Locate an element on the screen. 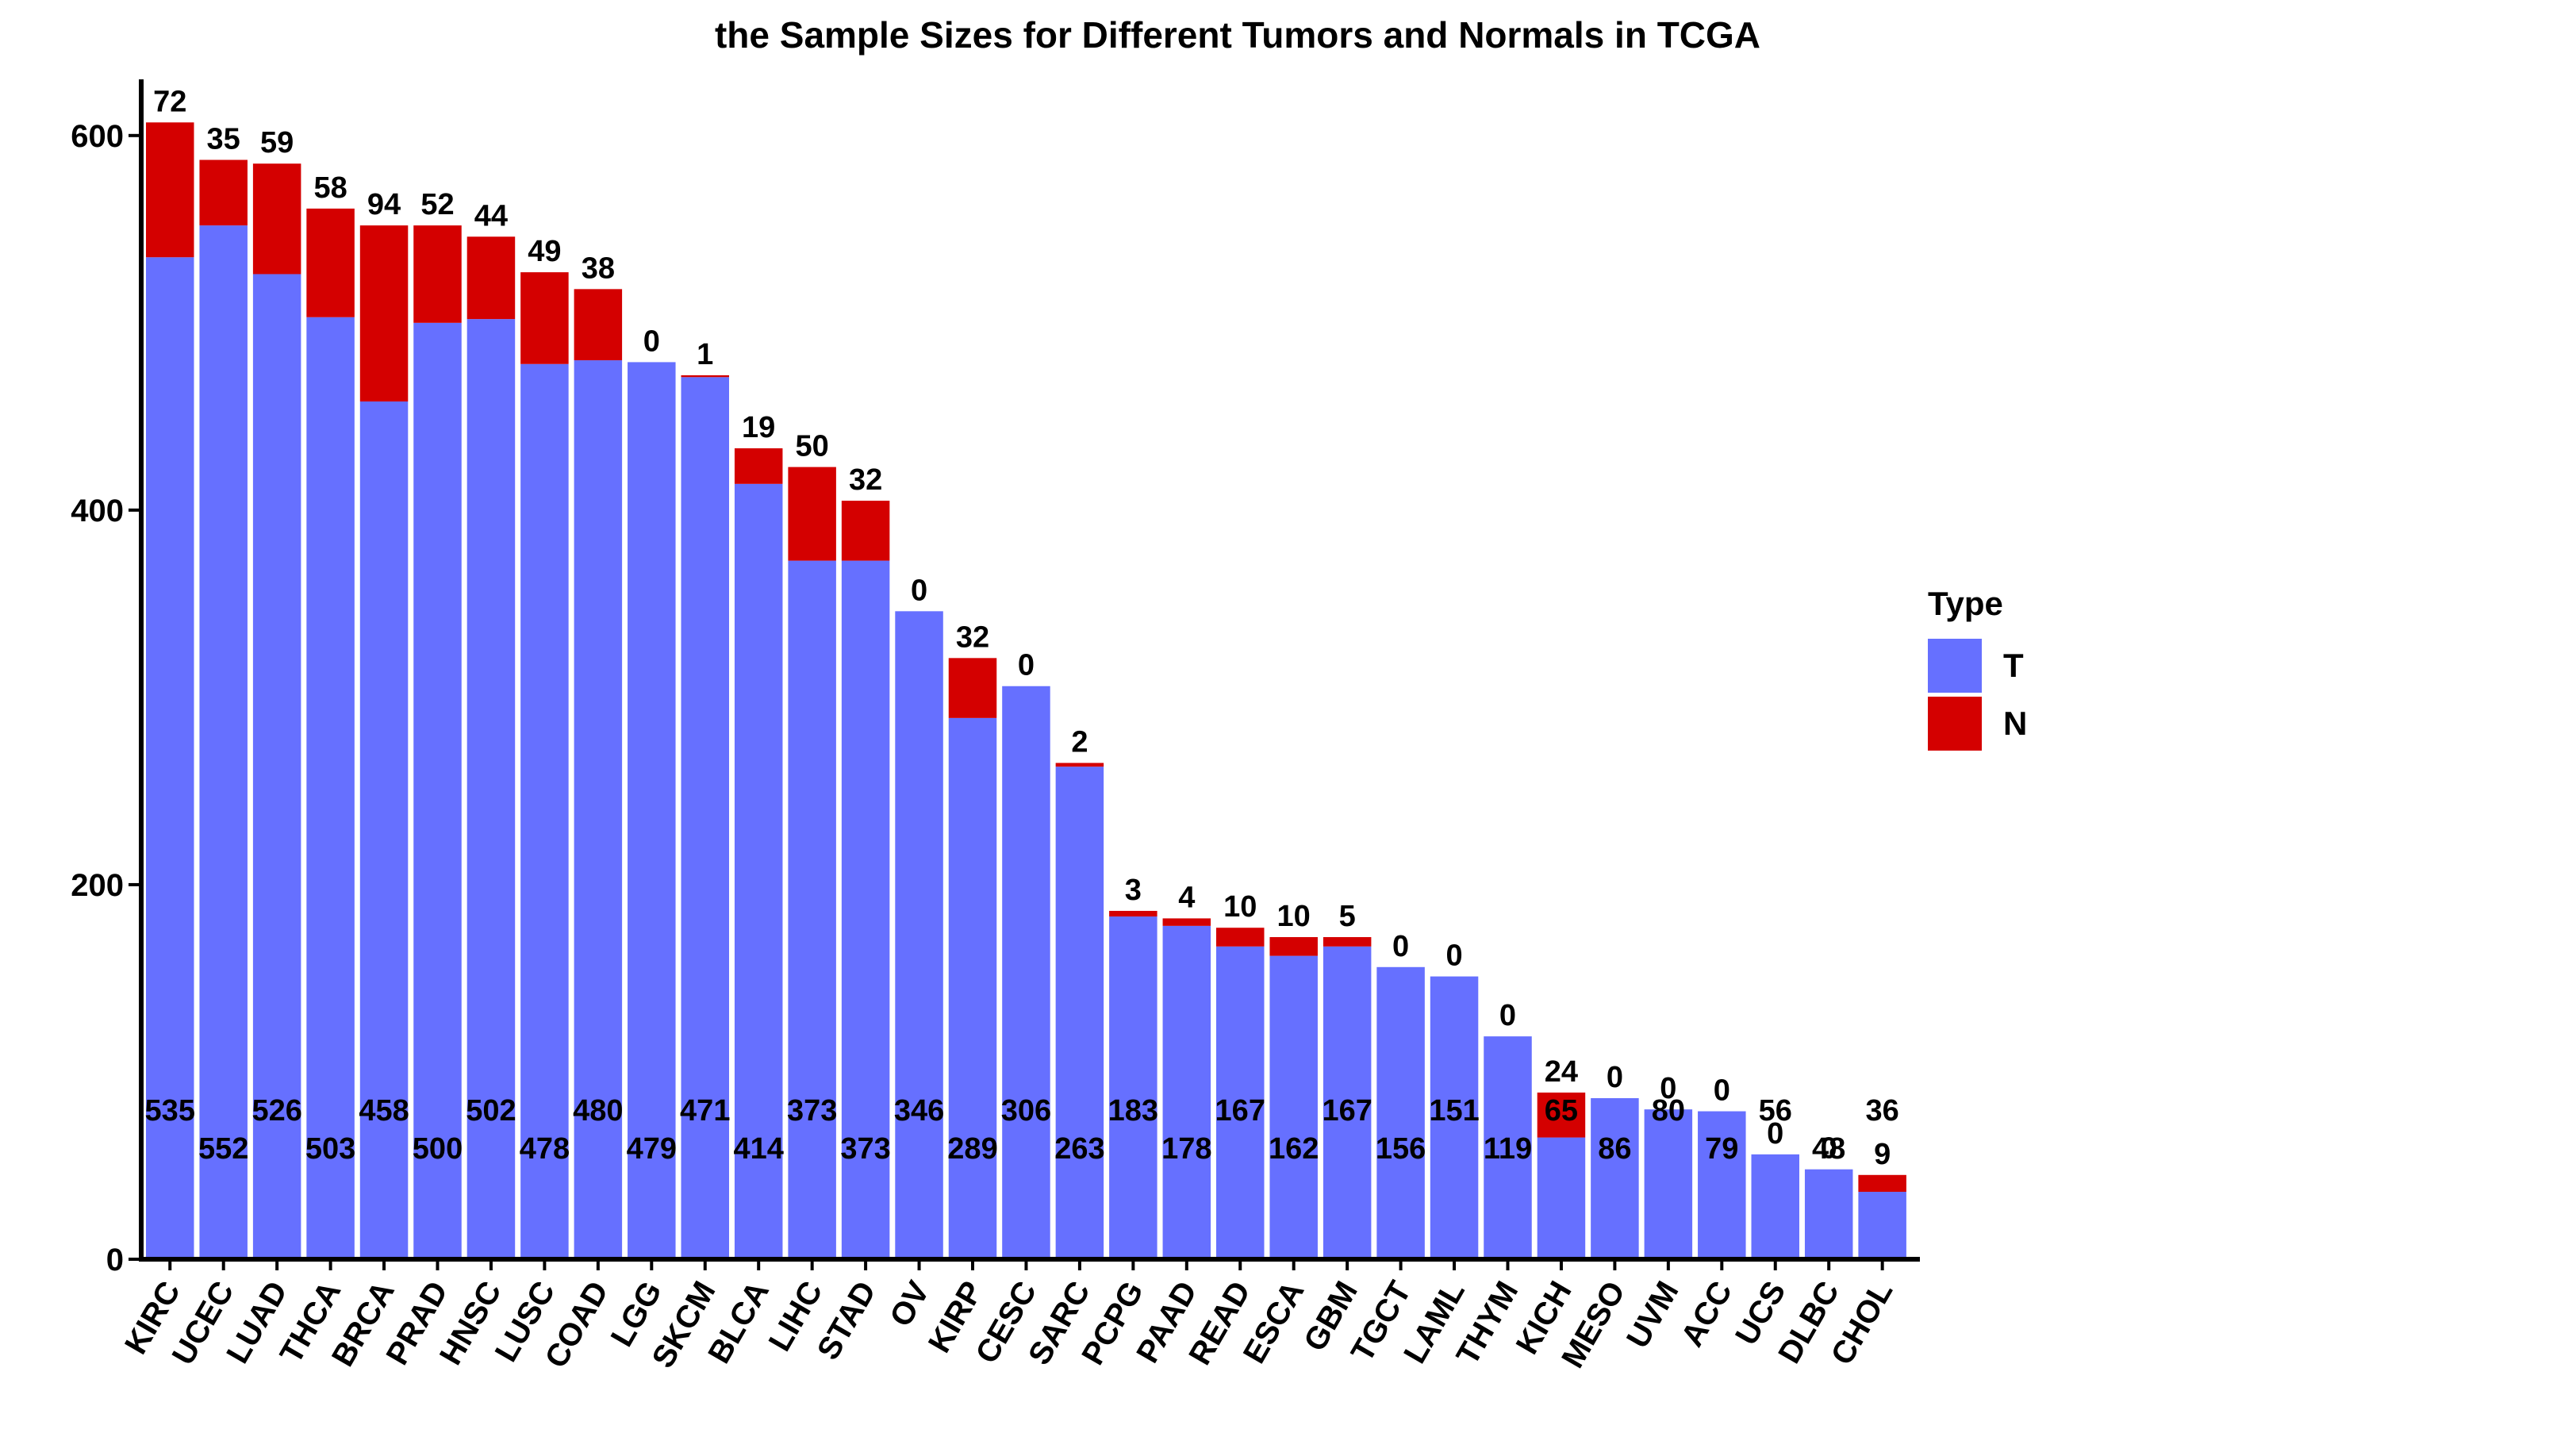 The width and height of the screenshot is (2576, 1433). legend-swatch-t is located at coordinates (1955, 666).